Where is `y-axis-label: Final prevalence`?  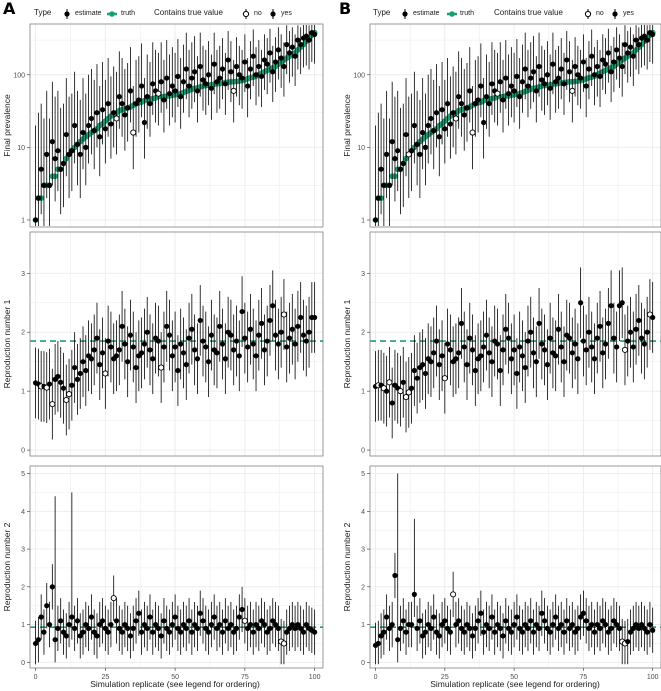 y-axis-label: Final prevalence is located at coordinates (347, 125).